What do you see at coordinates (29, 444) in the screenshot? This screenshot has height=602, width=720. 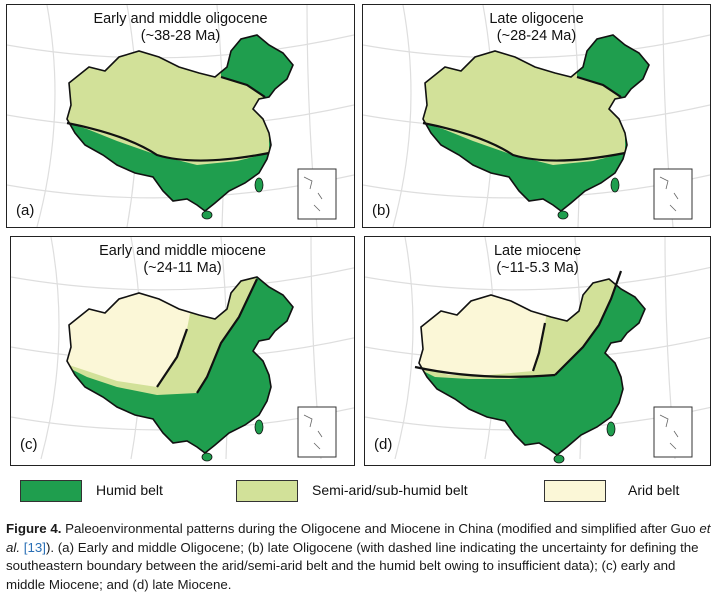 I see `panel-letter: (c)` at bounding box center [29, 444].